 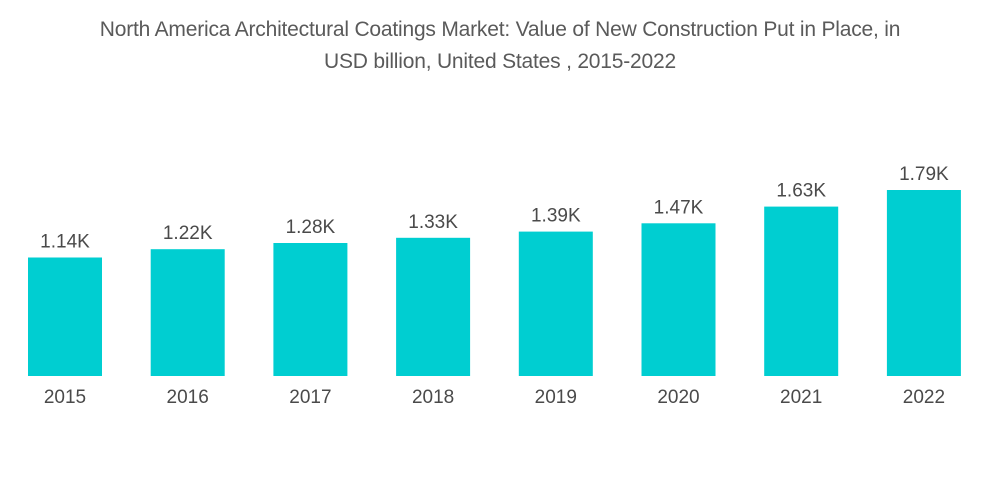 What do you see at coordinates (556, 216) in the screenshot?
I see `data-label-2019: 1.39K` at bounding box center [556, 216].